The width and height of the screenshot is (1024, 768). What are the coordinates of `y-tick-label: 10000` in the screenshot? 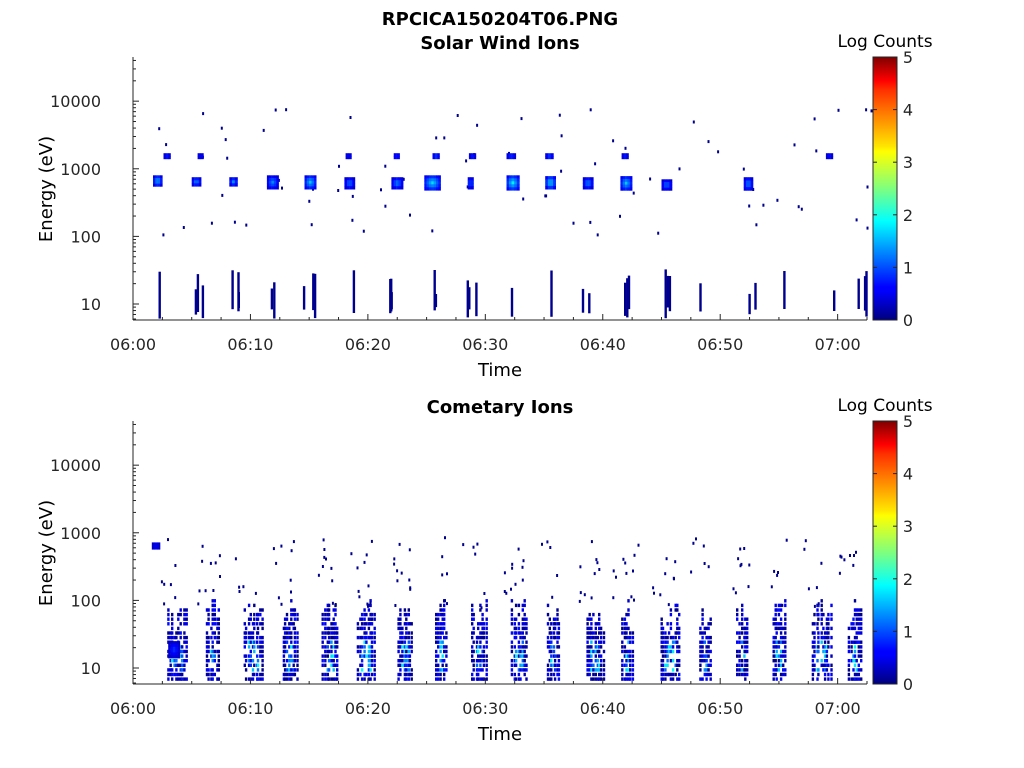 It's located at (75, 465).